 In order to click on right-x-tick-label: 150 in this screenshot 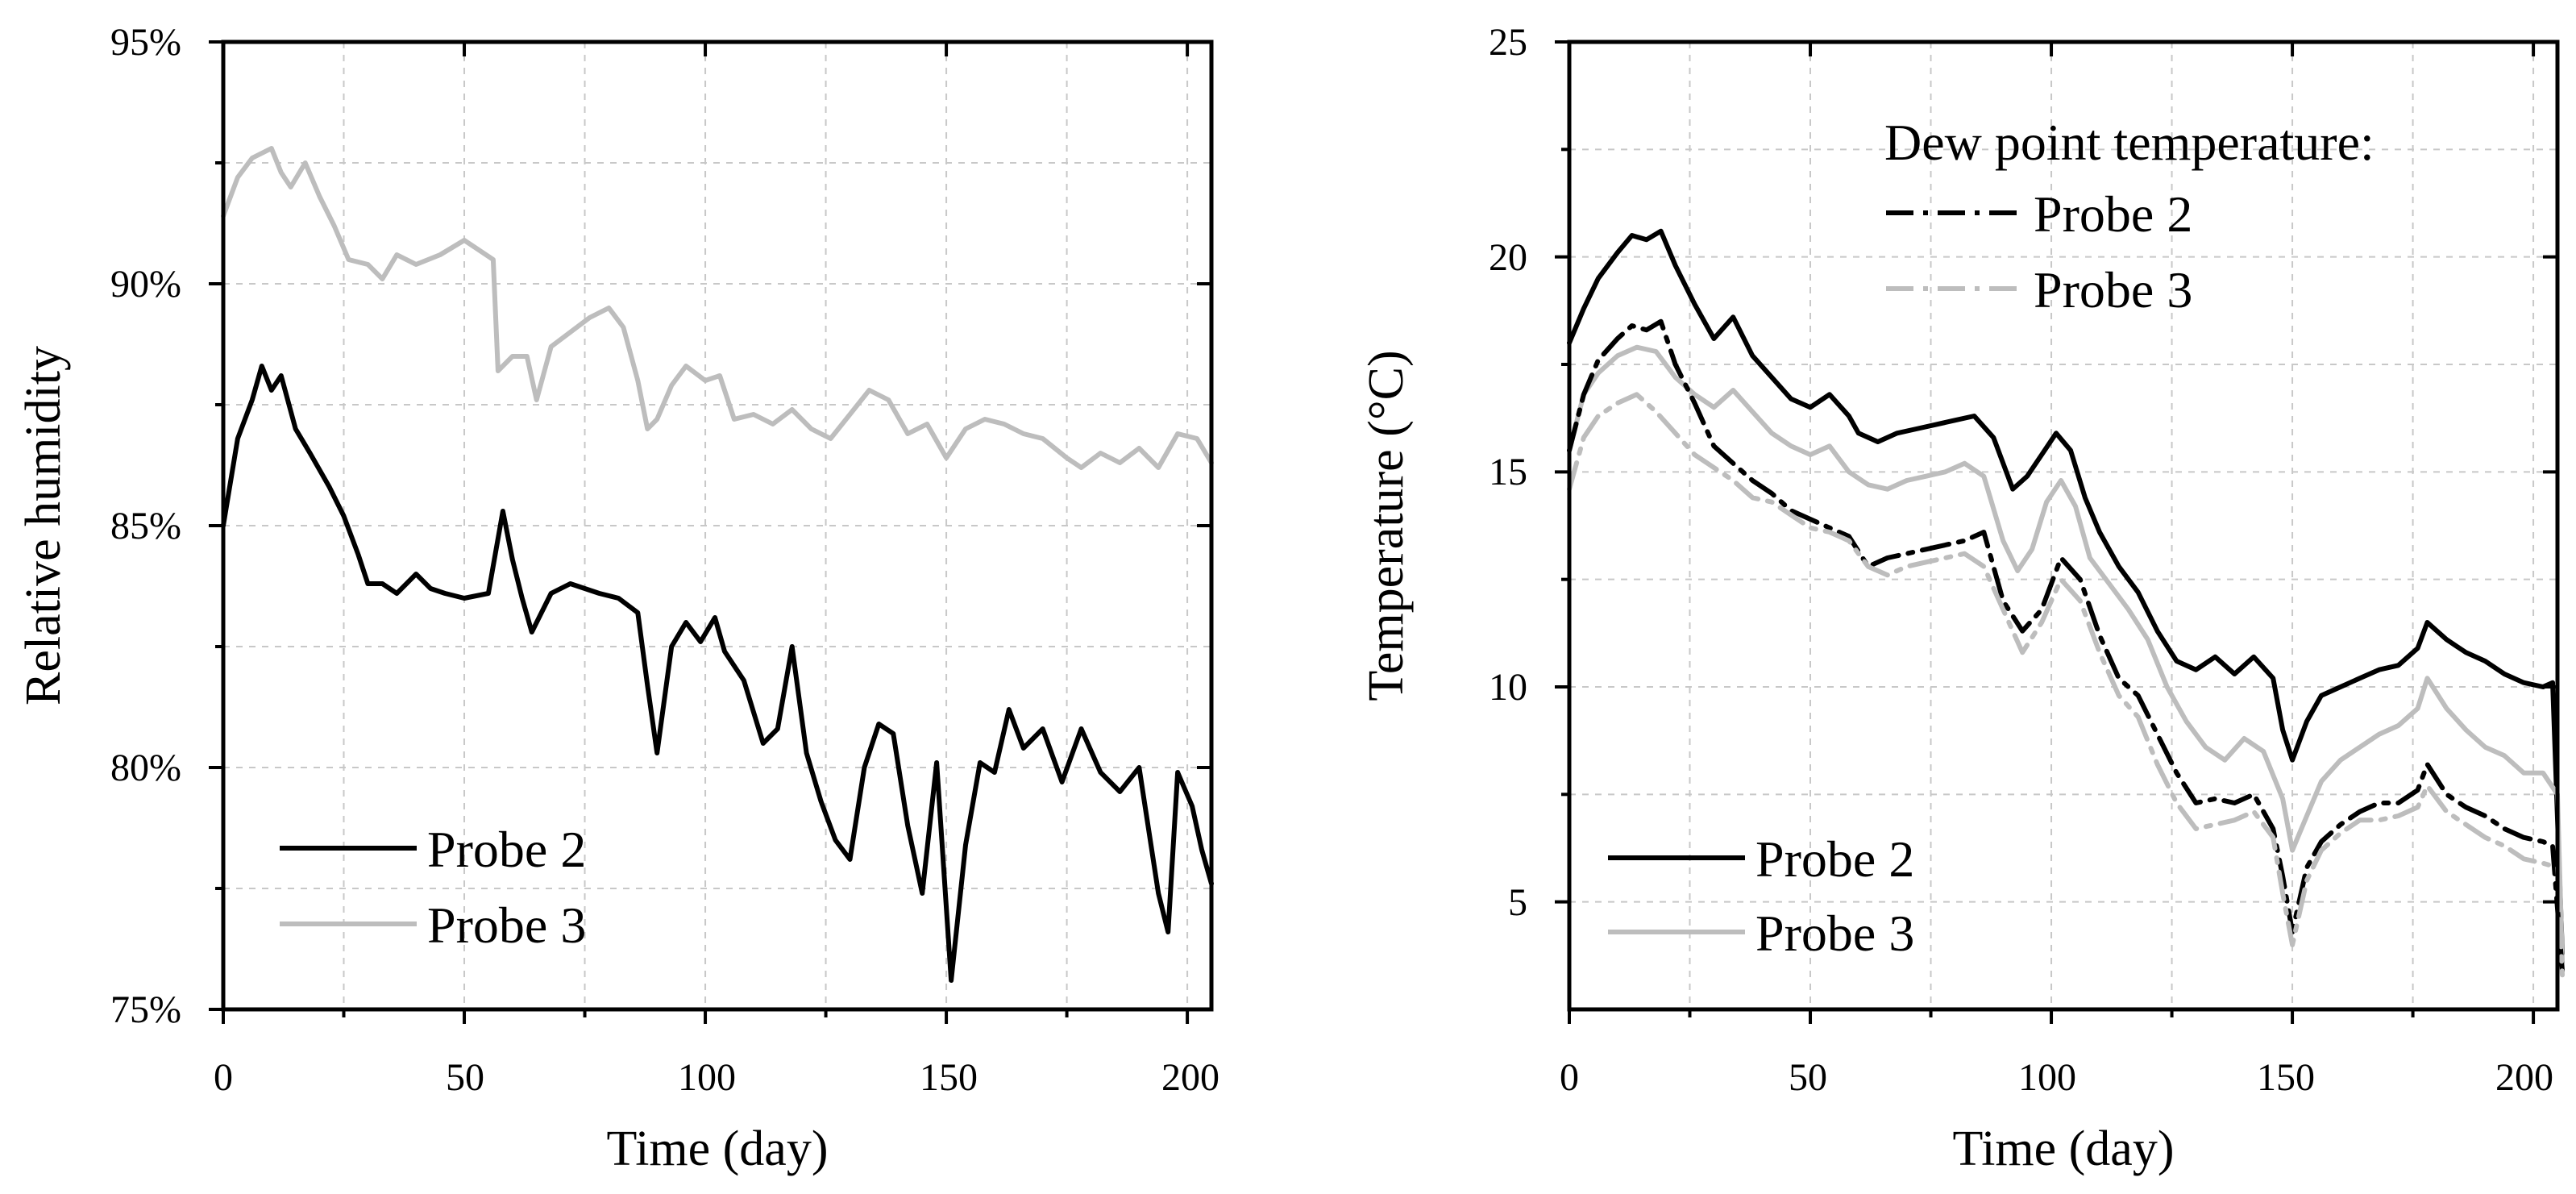, I will do `click(2286, 1077)`.